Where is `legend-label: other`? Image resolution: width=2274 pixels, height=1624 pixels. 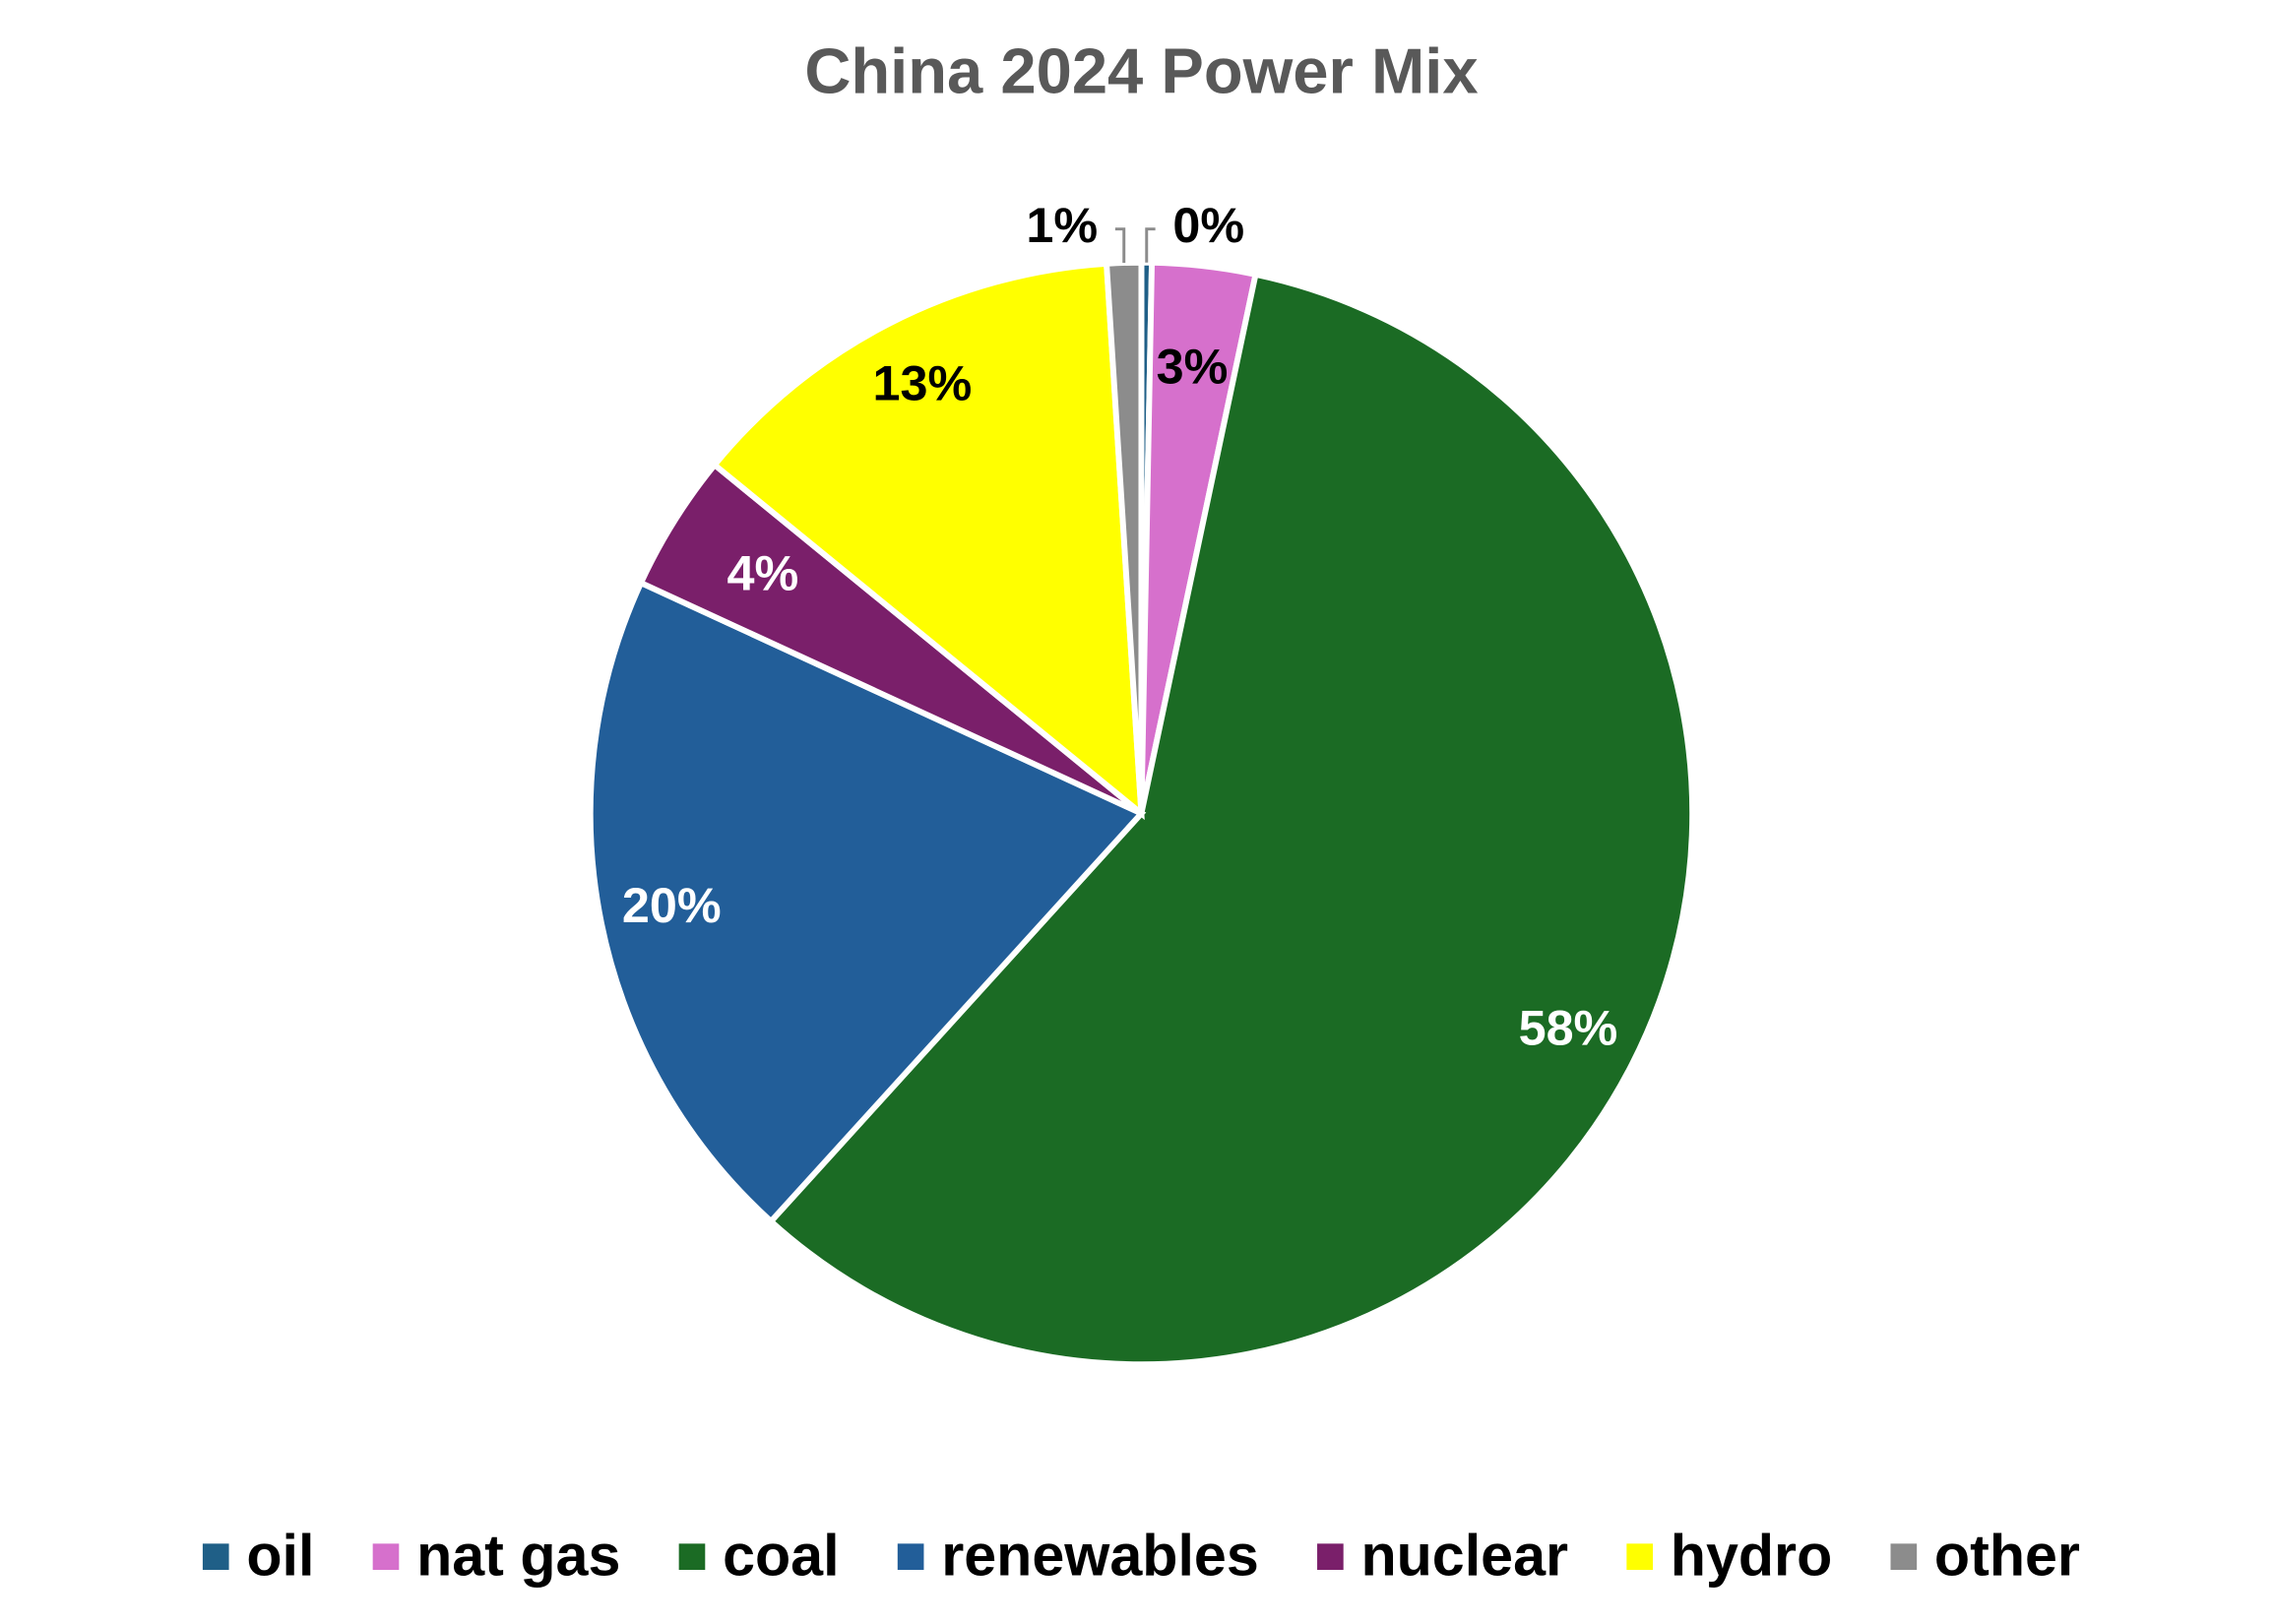
legend-label: other is located at coordinates (2007, 1555).